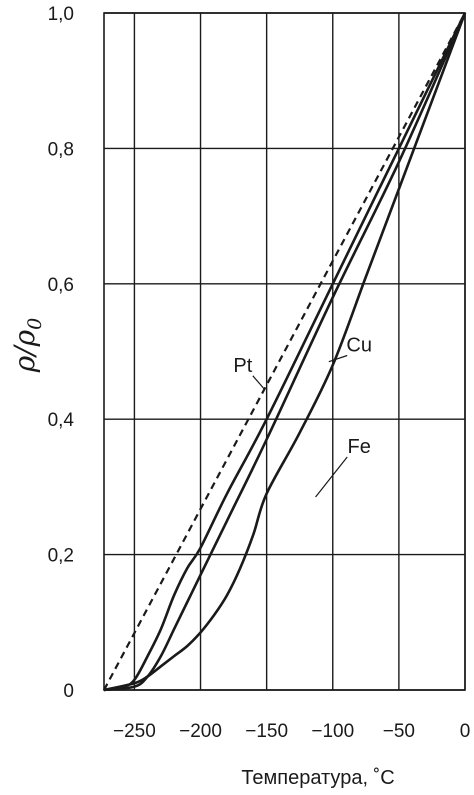 The width and height of the screenshot is (474, 795). What do you see at coordinates (61, 353) in the screenshot?
I see `y-tick-labels: 0 0,2 0,4 0,6 0,8 1,0` at bounding box center [61, 353].